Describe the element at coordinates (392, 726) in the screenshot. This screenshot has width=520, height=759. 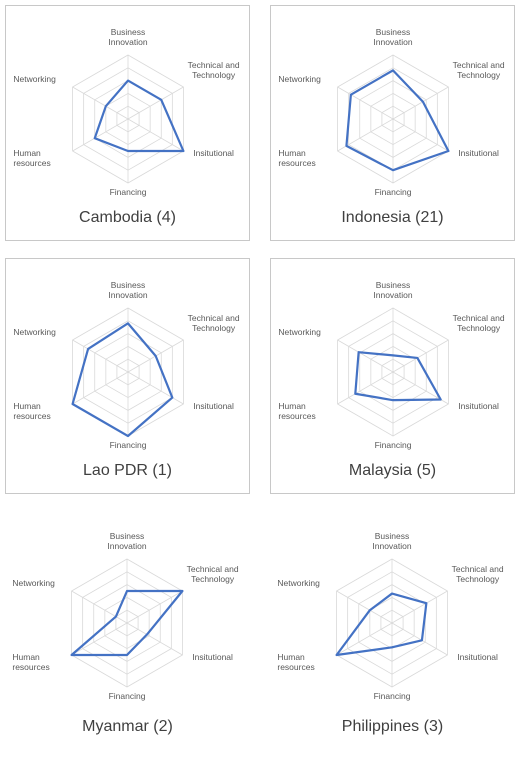
I see `chart-title: Philippines (3)` at that location.